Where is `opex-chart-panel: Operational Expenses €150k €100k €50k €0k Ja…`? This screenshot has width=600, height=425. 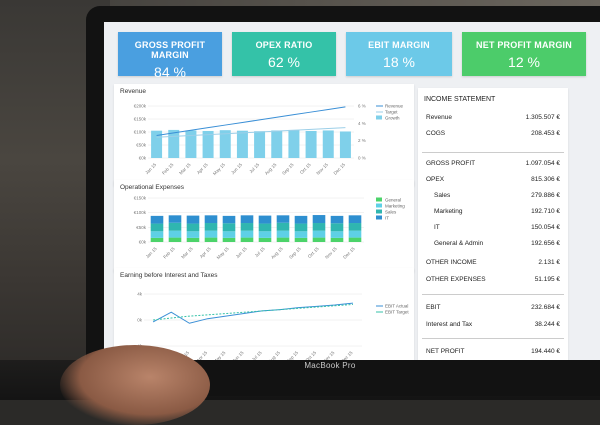
opex-chart-panel: Operational Expenses €150k €100k €50k €0k Ja… is located at coordinates (264, 226).